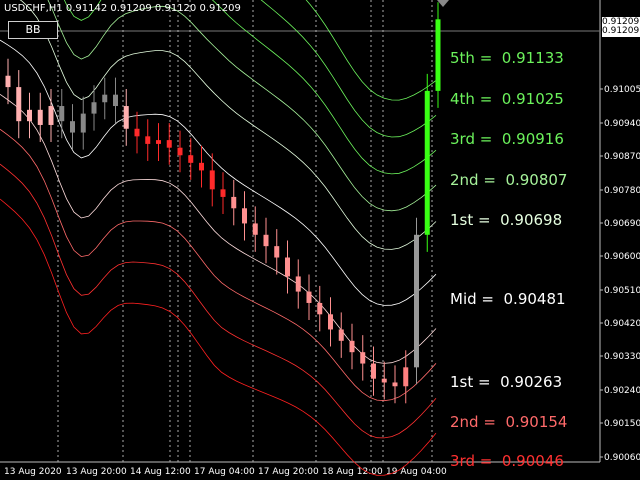 The width and height of the screenshot is (640, 480). What do you see at coordinates (621, 31) in the screenshot?
I see `current-price-tag: 0.91209` at bounding box center [621, 31].